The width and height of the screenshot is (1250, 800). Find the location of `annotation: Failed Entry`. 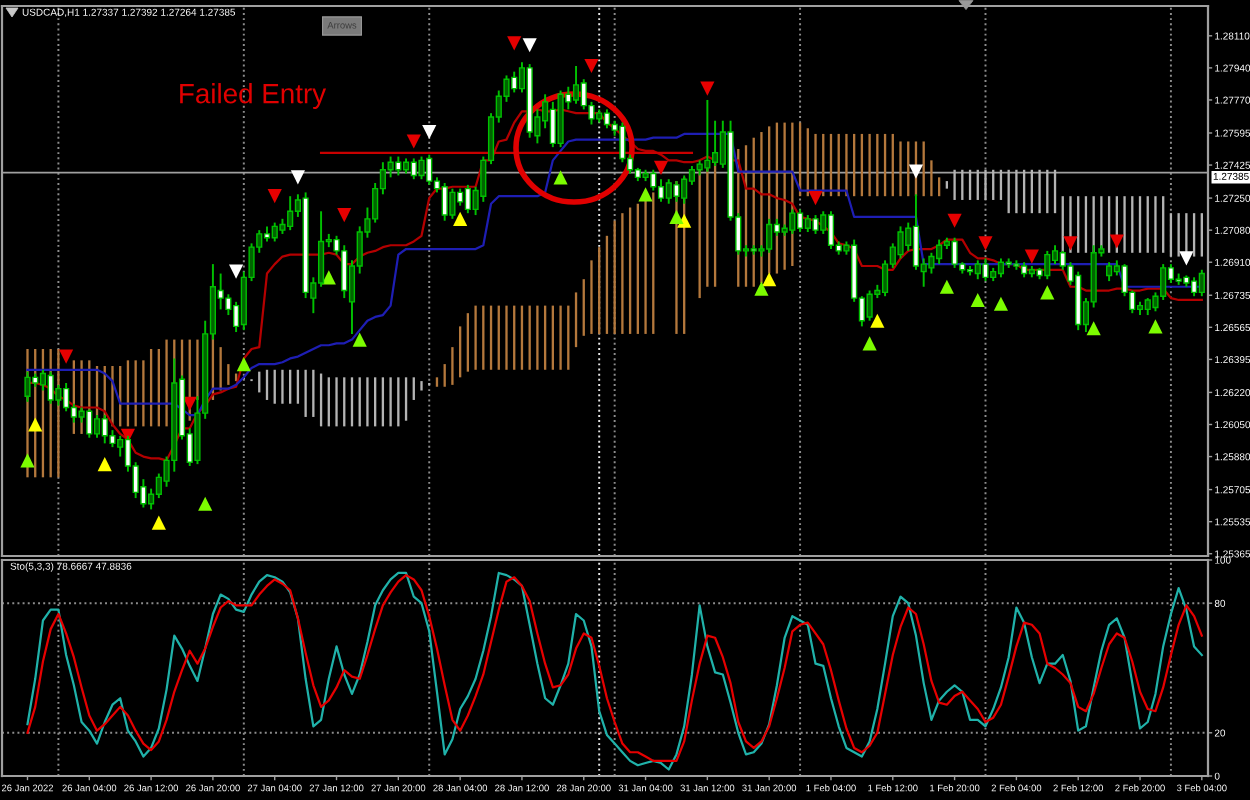

annotation: Failed Entry is located at coordinates (253, 96).